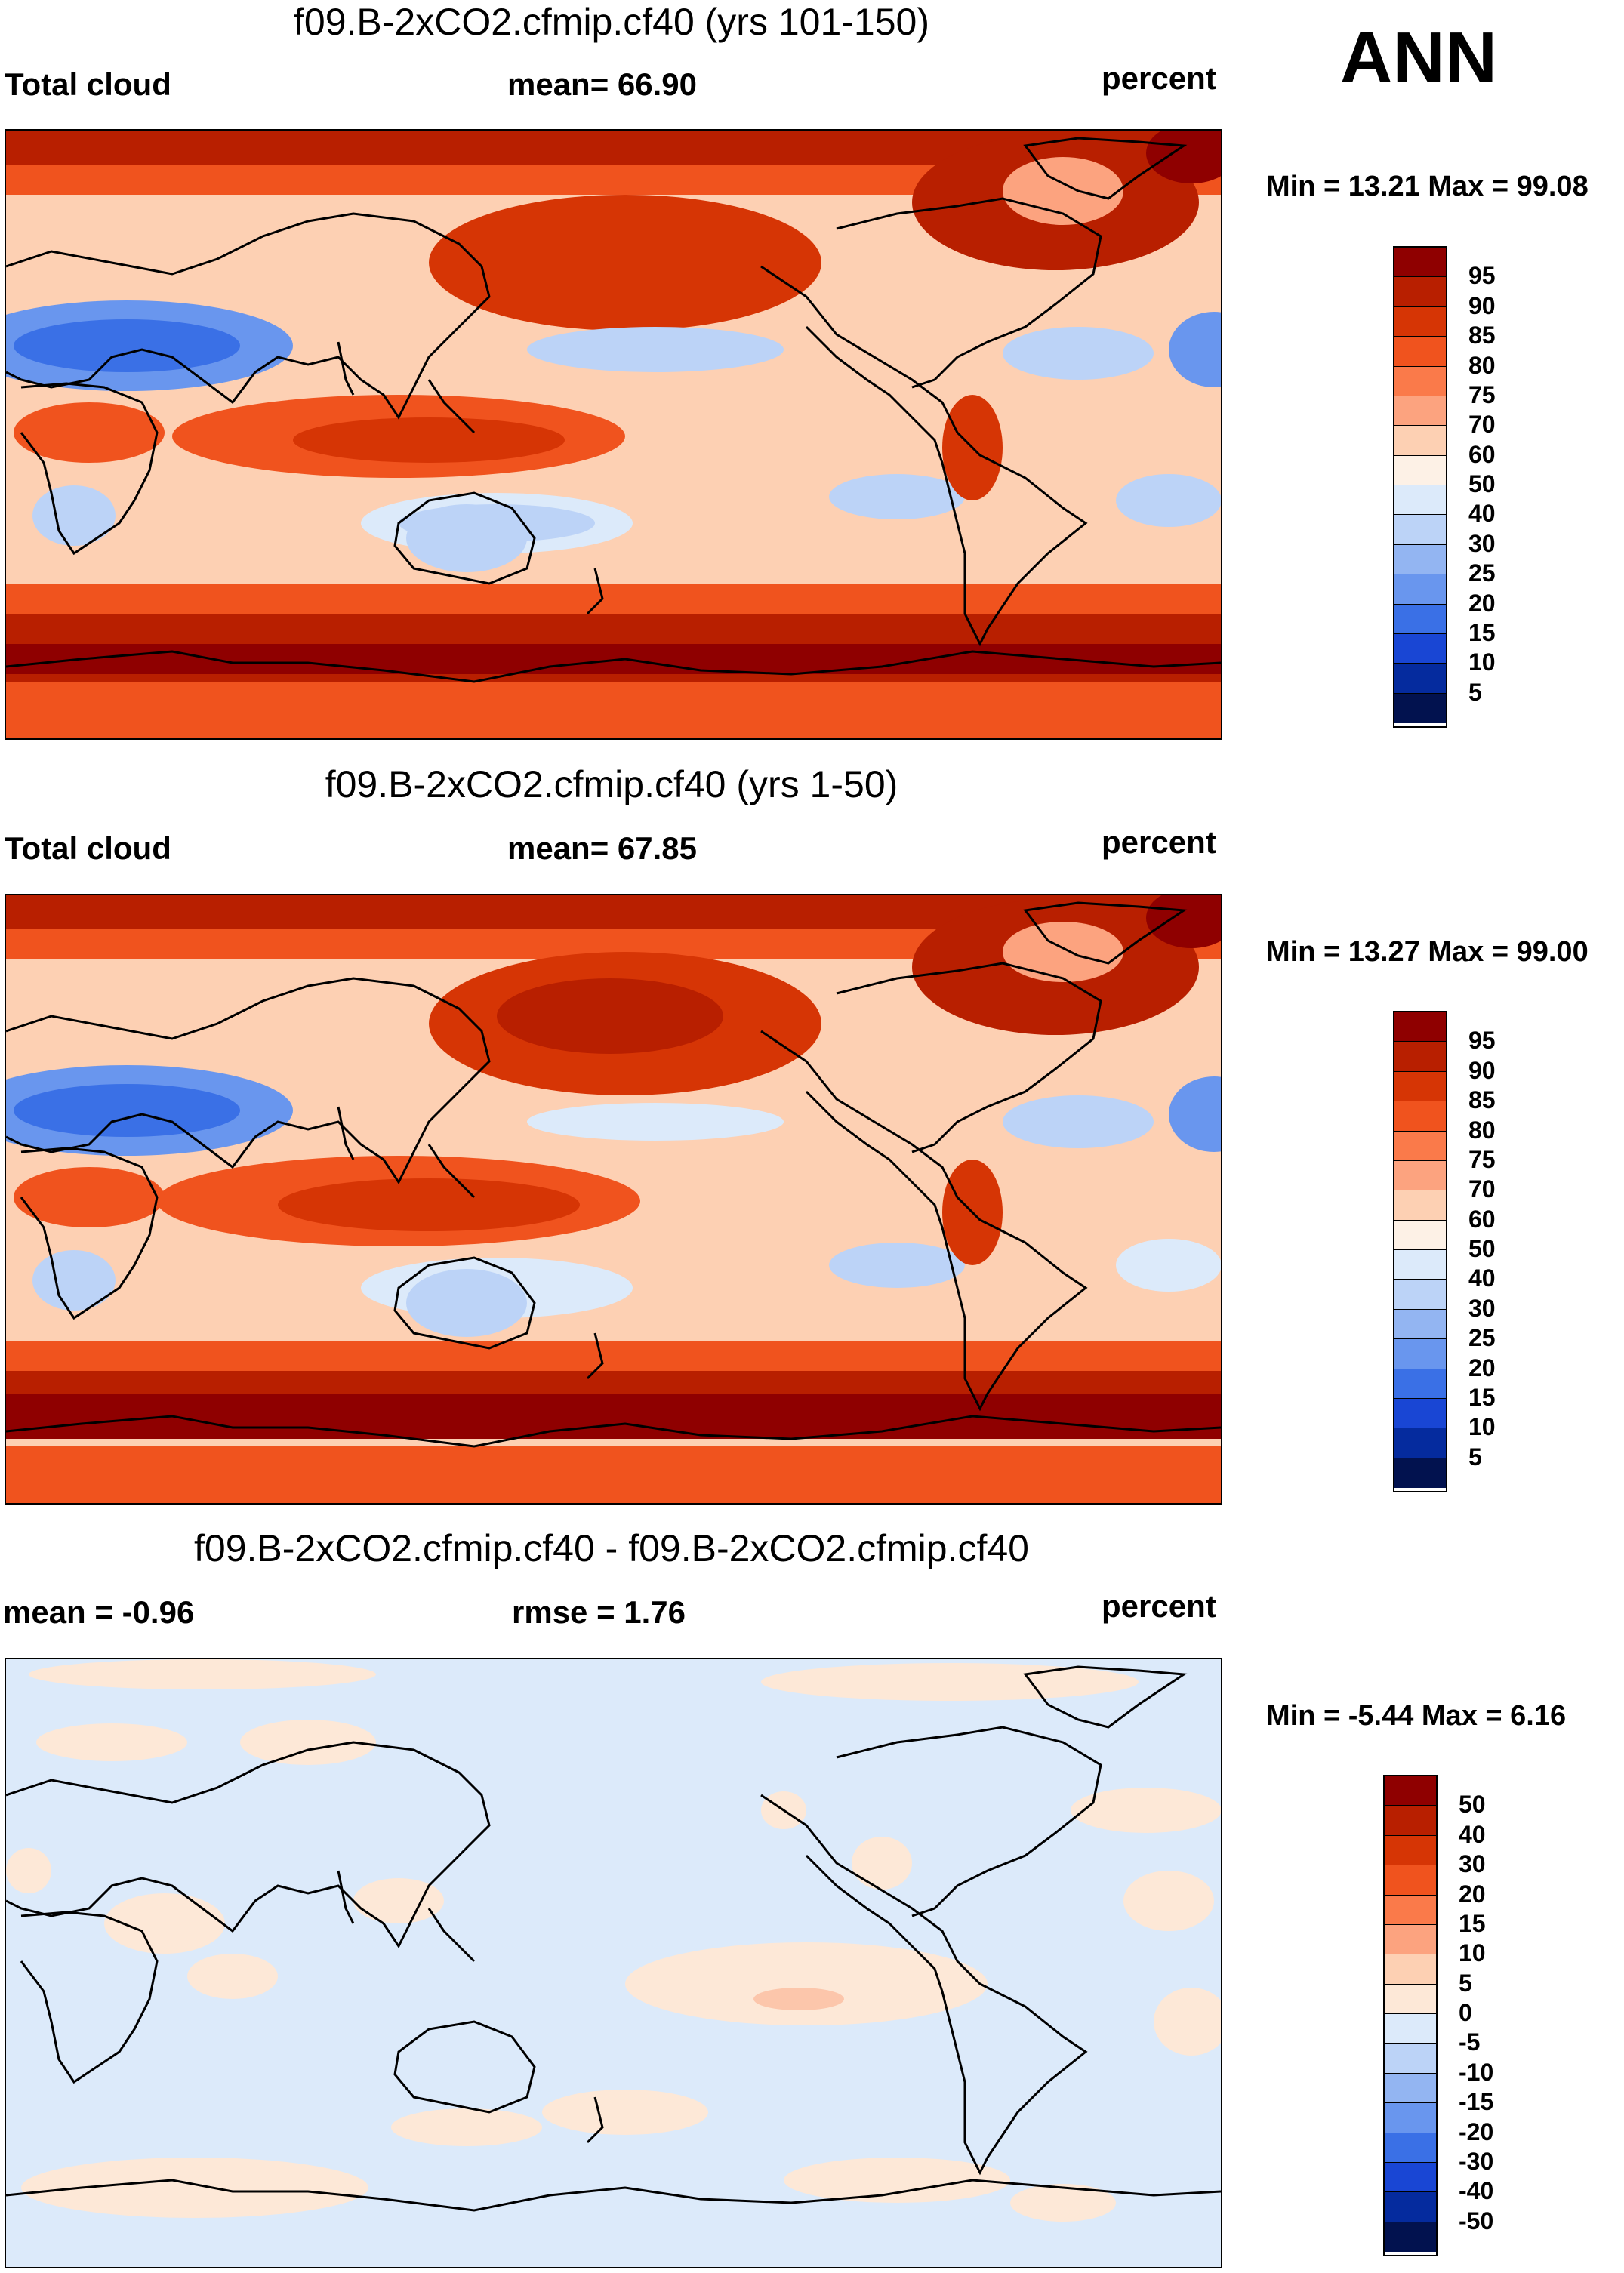 This screenshot has height=2273, width=1624. What do you see at coordinates (1489, 2015) in the screenshot?
I see `panel-3-colorbar-ticks: 50 40 30 20 15 10 5 0 -5 -10 -15 -20 -30 -40 -50` at bounding box center [1489, 2015].